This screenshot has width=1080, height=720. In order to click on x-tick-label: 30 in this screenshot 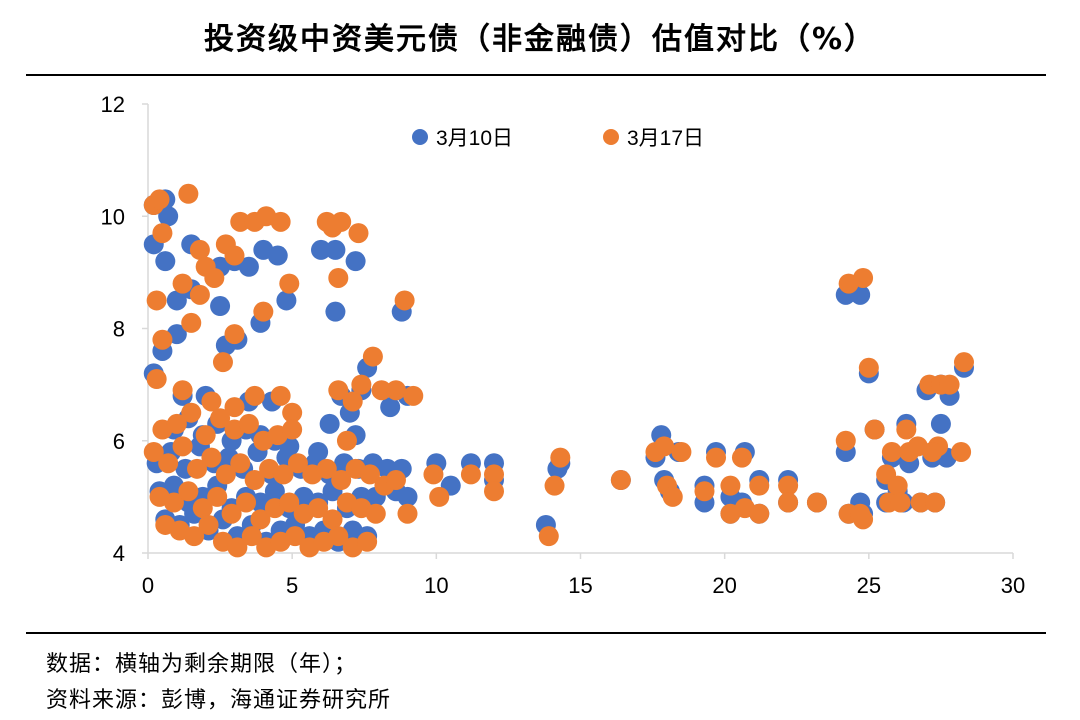, I will do `click(1013, 585)`.